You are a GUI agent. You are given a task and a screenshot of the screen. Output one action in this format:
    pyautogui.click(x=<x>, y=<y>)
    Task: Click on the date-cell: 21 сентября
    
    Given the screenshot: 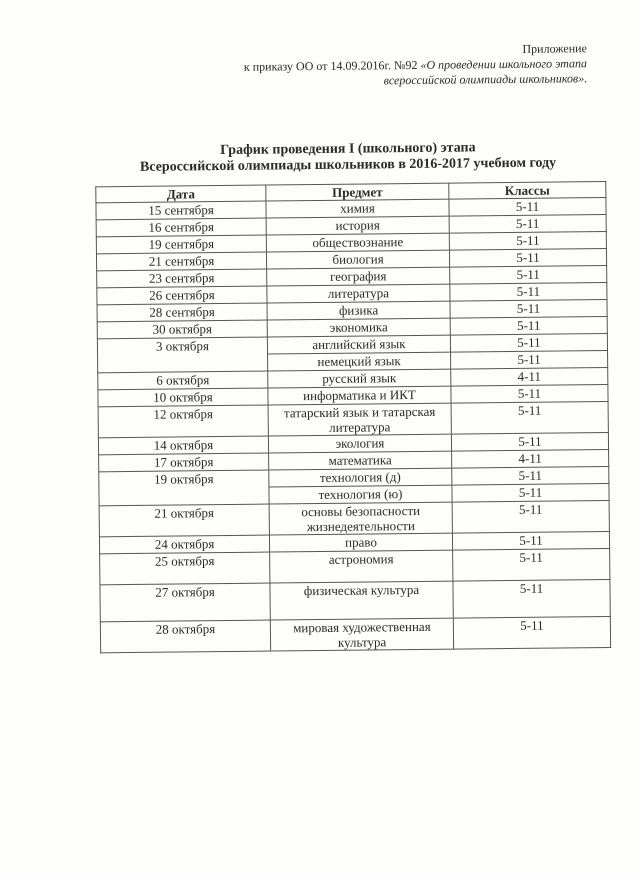 What is the action you would take?
    pyautogui.click(x=181, y=261)
    